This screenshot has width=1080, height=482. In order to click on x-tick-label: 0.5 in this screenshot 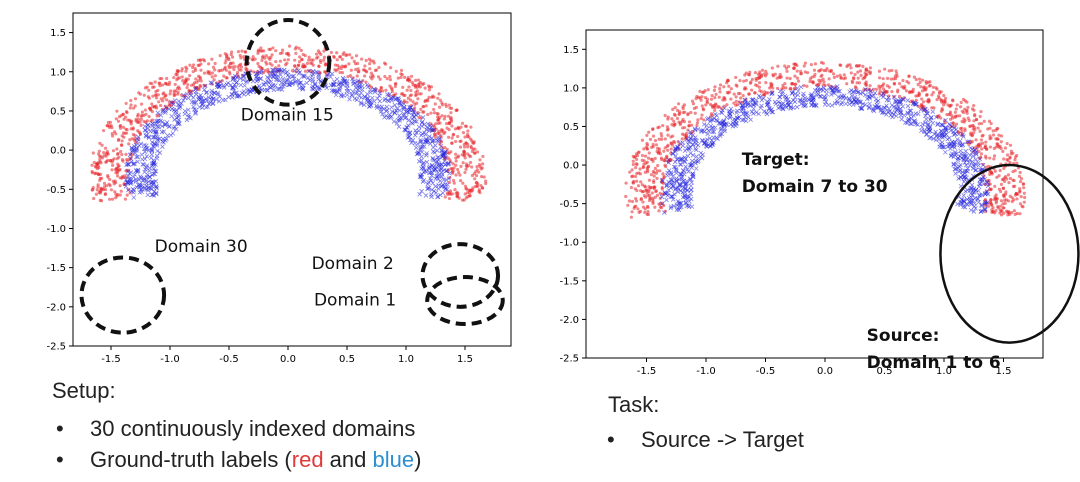, I will do `click(347, 359)`.